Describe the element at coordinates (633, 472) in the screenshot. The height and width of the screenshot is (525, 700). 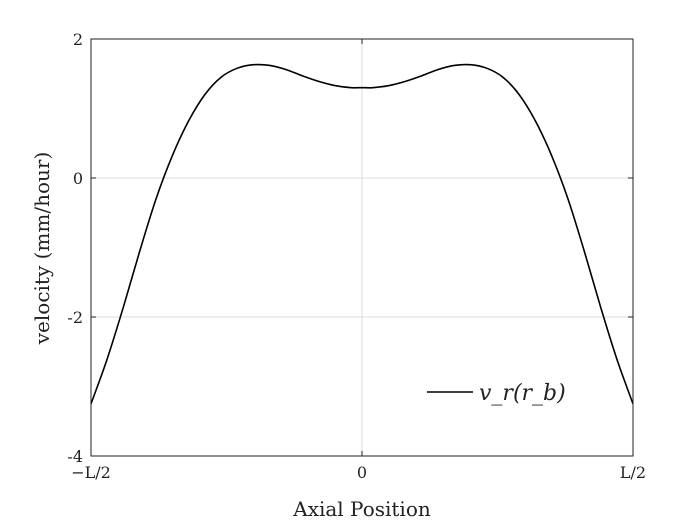
I see `x-tick-label: L/2` at that location.